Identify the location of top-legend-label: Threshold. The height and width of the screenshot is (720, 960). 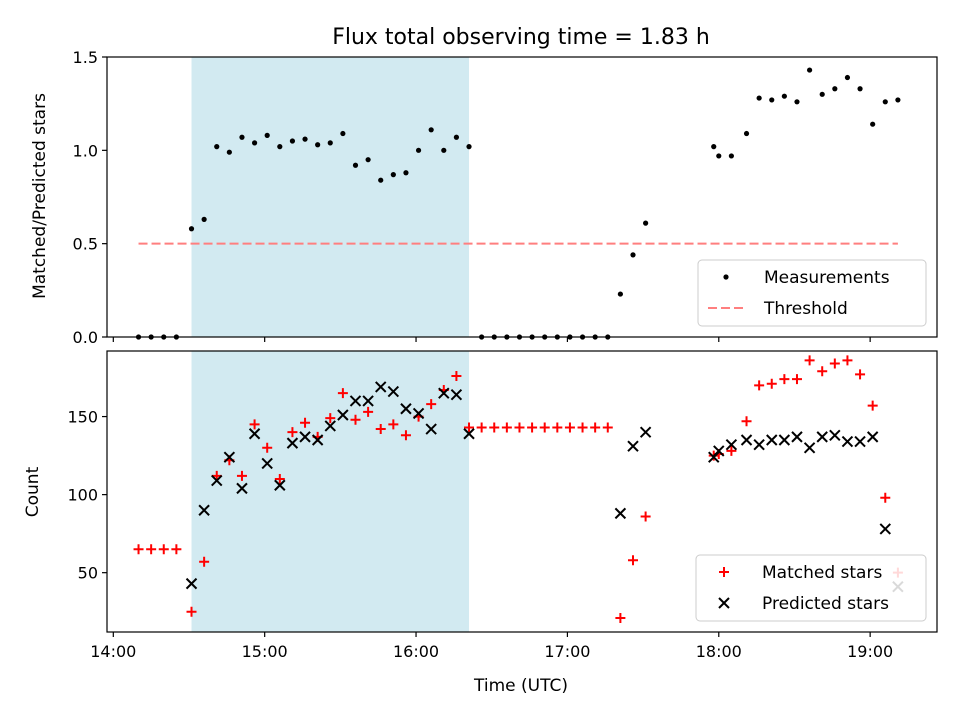
(805, 309).